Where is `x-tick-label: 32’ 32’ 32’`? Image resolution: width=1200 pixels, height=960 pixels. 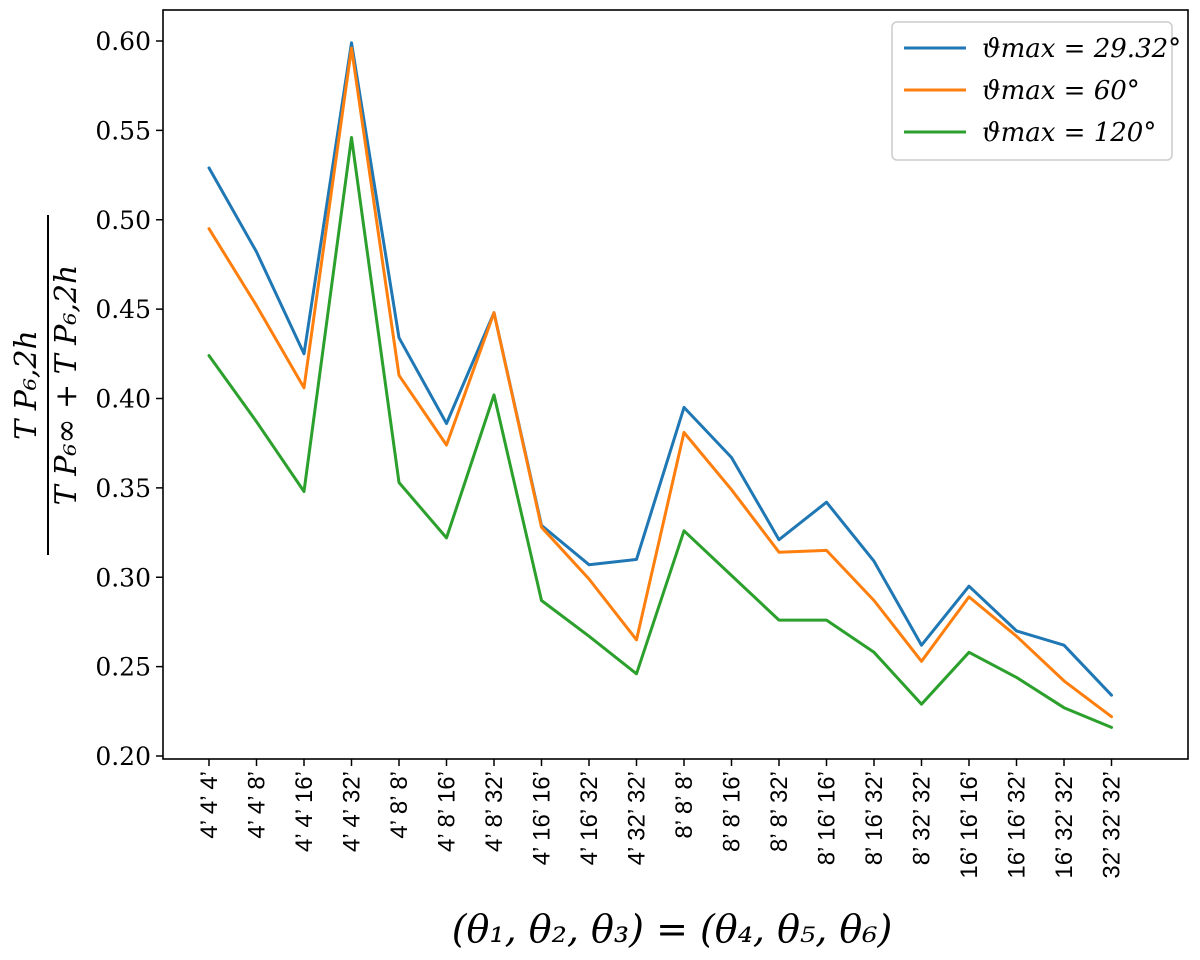
x-tick-label: 32’ 32’ 32’ is located at coordinates (1112, 825).